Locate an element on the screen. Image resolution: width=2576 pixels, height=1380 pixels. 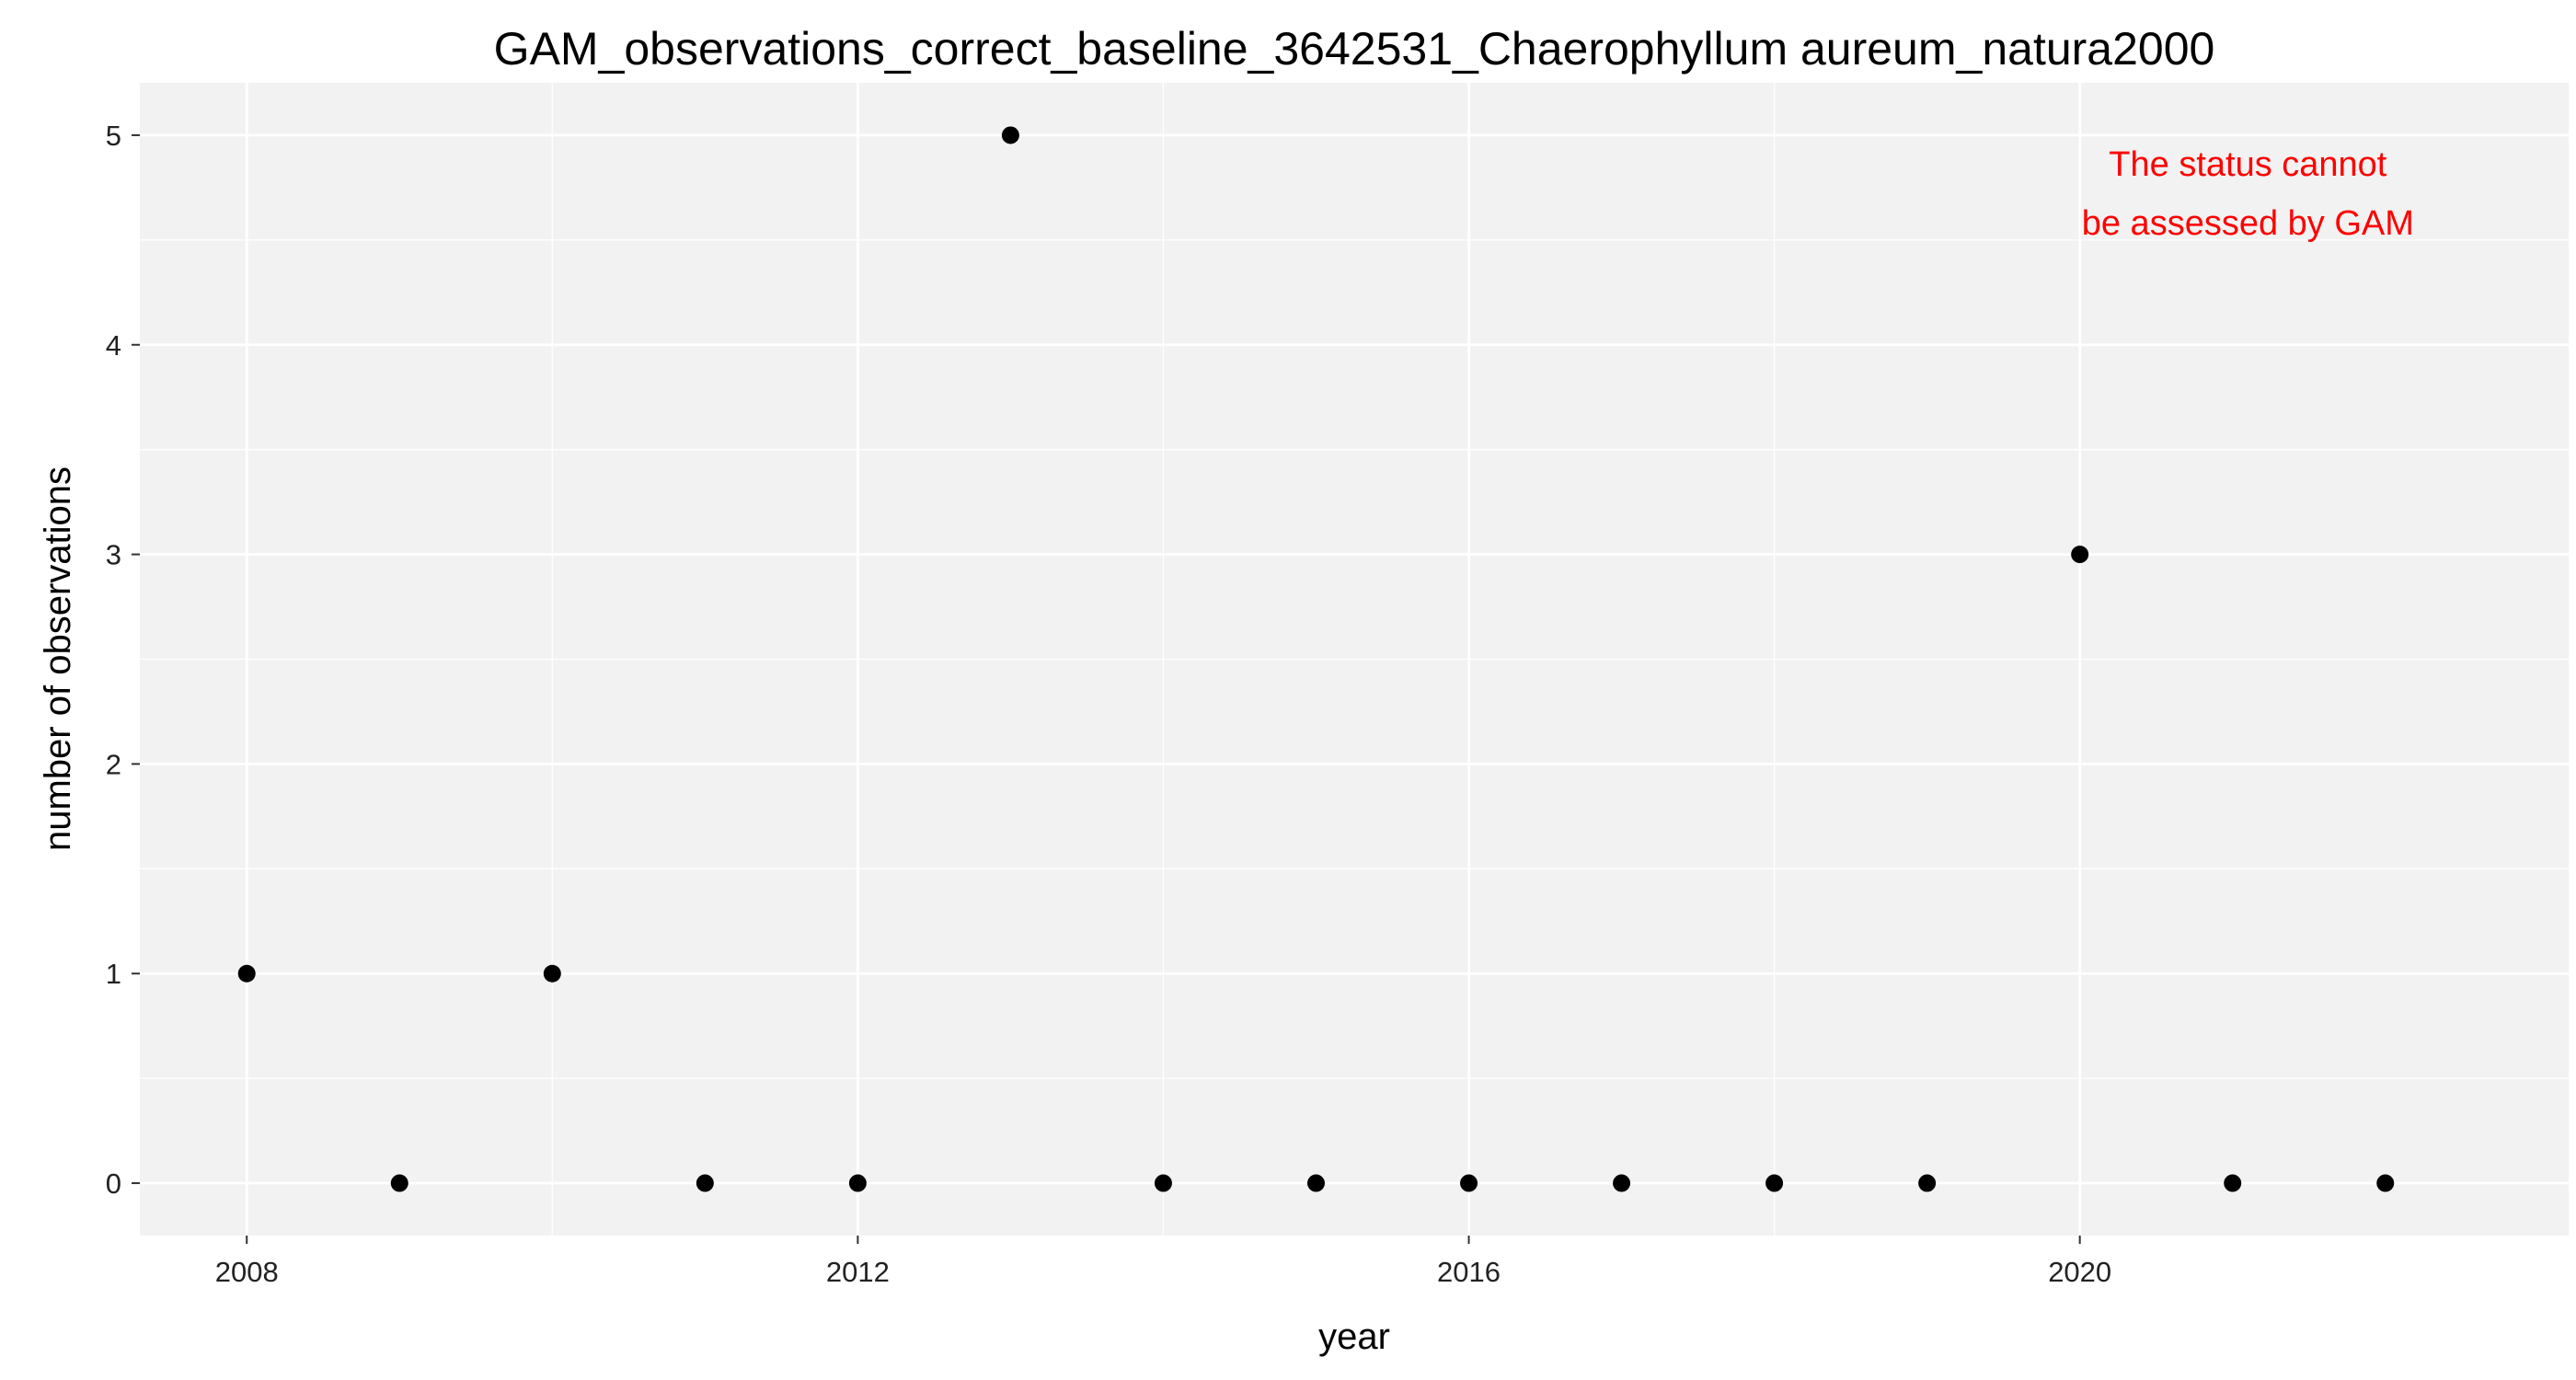
annotation-line: The status cannot is located at coordinates (2248, 164).